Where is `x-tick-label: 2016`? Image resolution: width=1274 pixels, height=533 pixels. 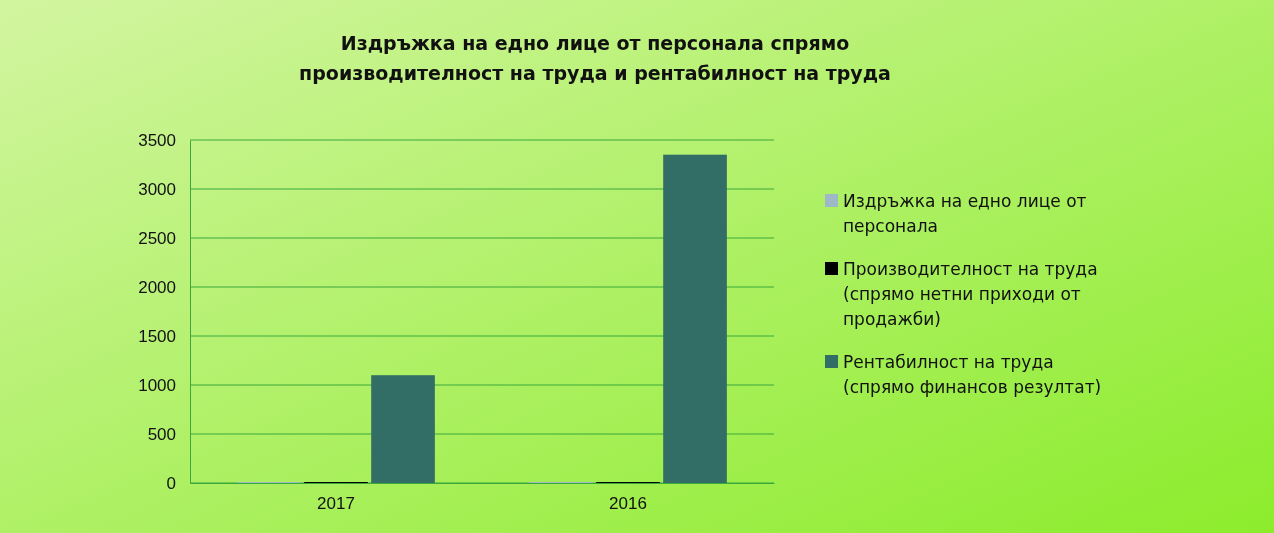
x-tick-label: 2016 is located at coordinates (628, 504).